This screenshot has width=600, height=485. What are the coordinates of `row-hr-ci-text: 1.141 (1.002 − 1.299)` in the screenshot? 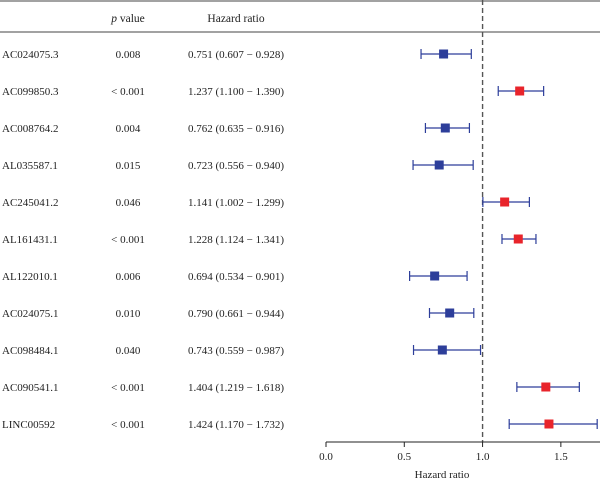 It's located at (236, 203).